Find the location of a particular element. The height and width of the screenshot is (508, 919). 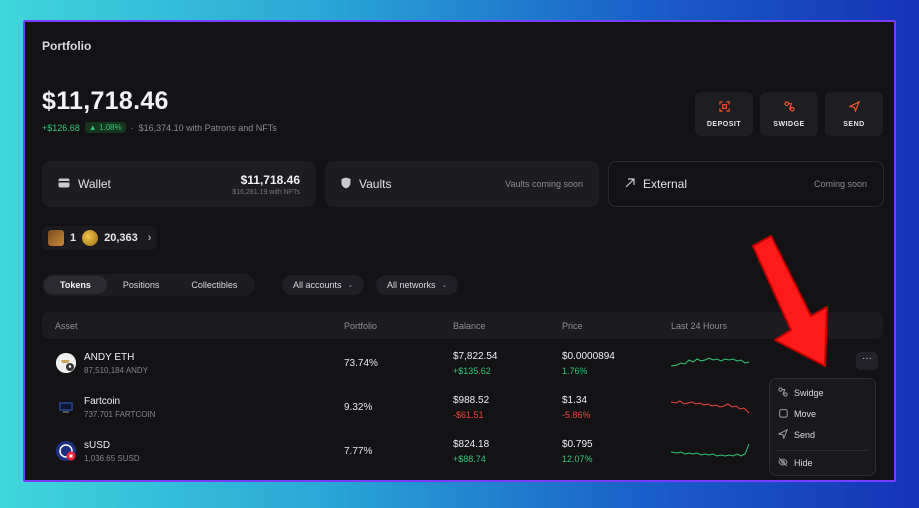

gain-amount: +$126.68 is located at coordinates (61, 127).